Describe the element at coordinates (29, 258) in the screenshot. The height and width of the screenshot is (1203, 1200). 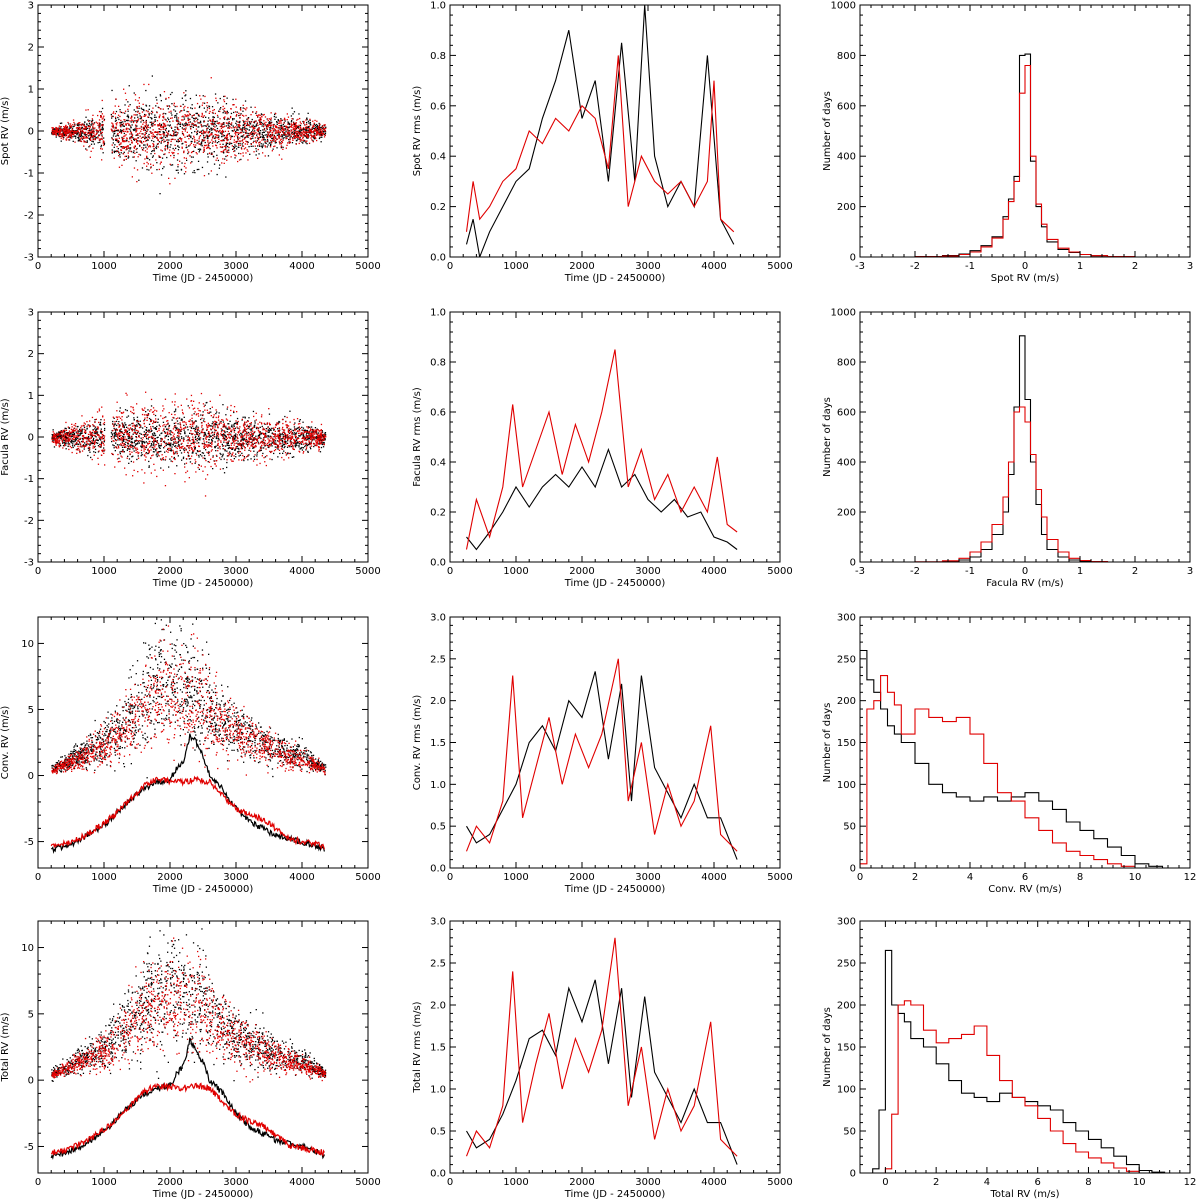
I see `spot_rv-ytick-label: -3` at that location.